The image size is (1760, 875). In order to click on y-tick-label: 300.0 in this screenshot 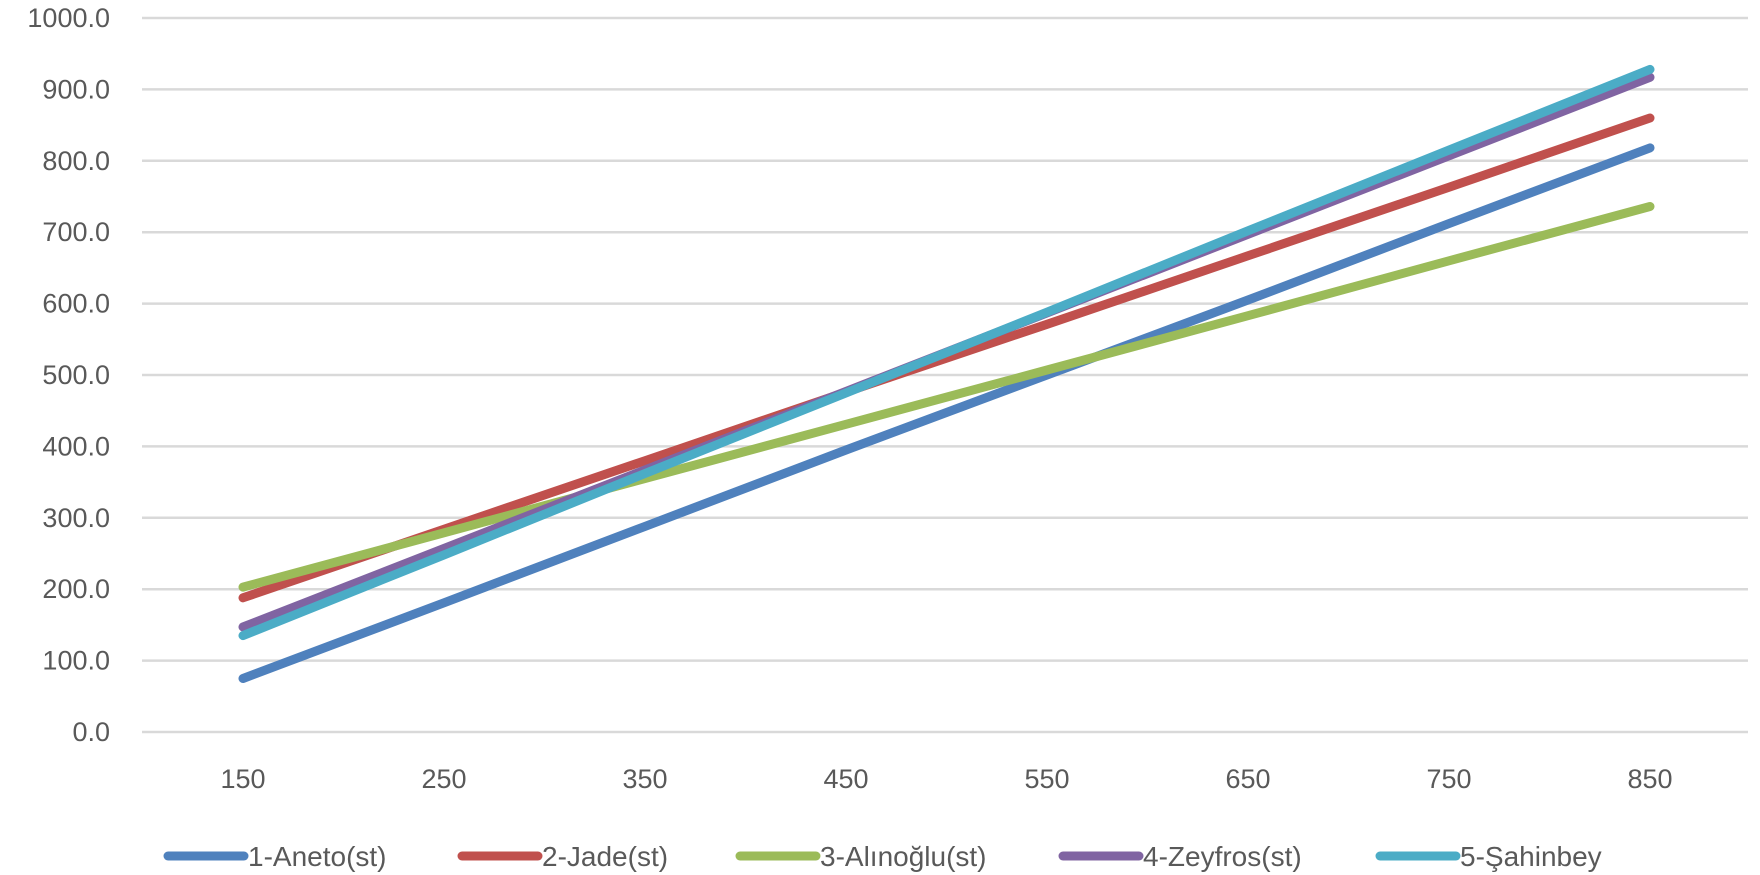, I will do `click(76, 518)`.